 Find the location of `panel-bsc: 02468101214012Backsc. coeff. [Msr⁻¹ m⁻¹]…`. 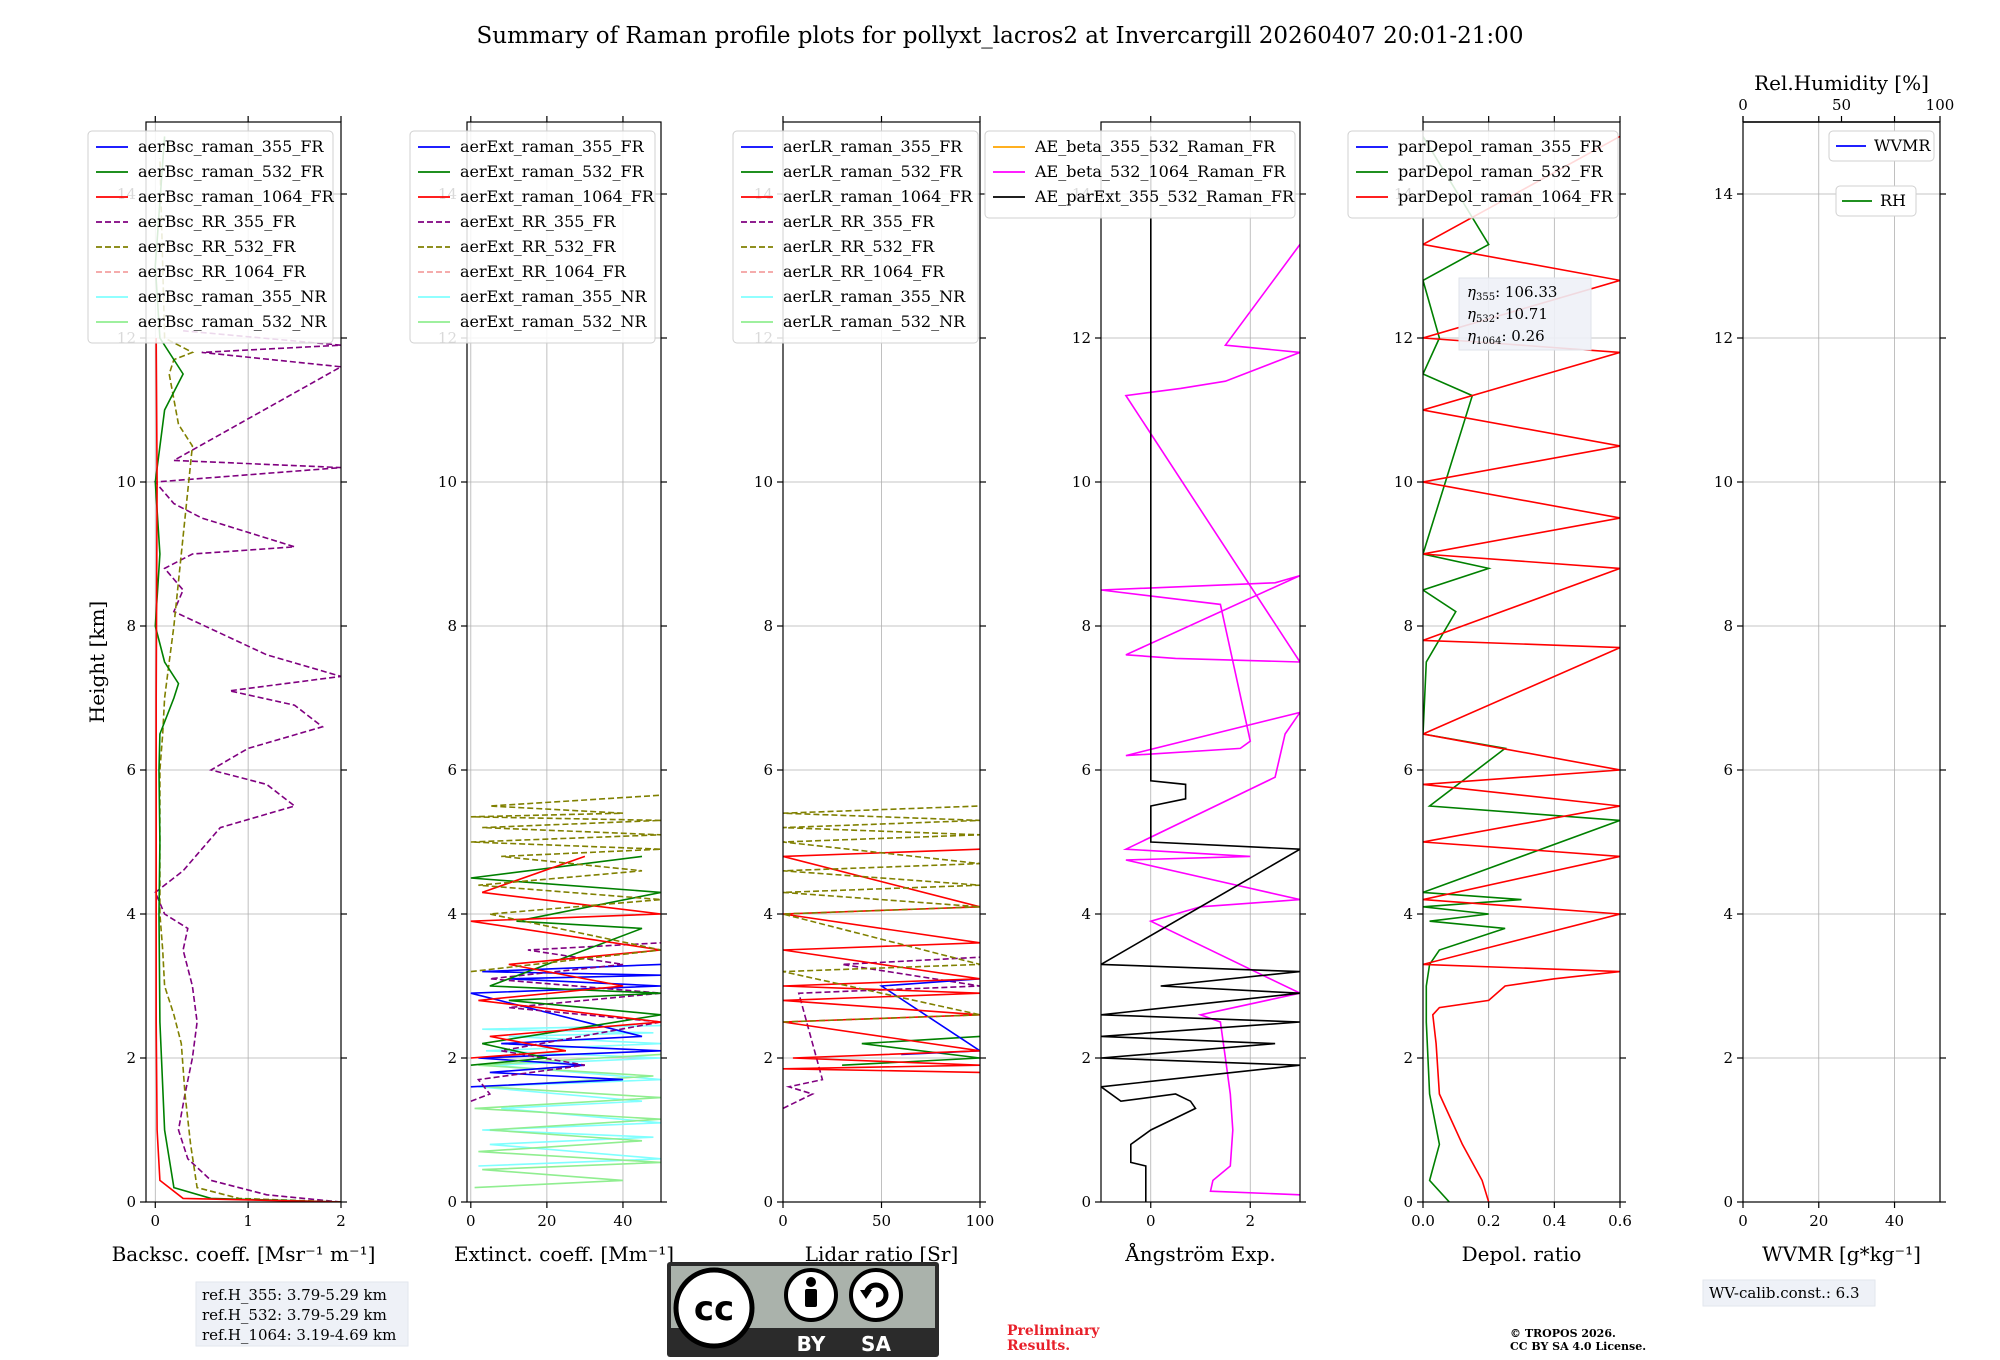

panel-bsc: 02468101214012Backsc. coeff. [Msr⁻¹ m⁻¹]… is located at coordinates (231, 691).